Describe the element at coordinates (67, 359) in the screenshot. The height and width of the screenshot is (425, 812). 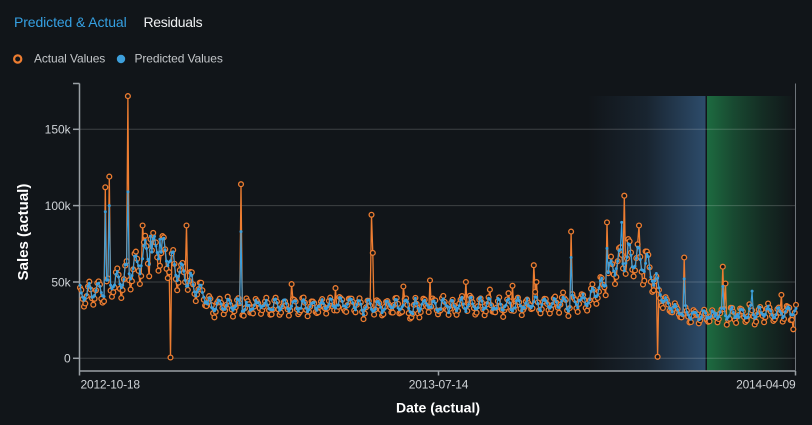
I see `svg-text: 0` at that location.